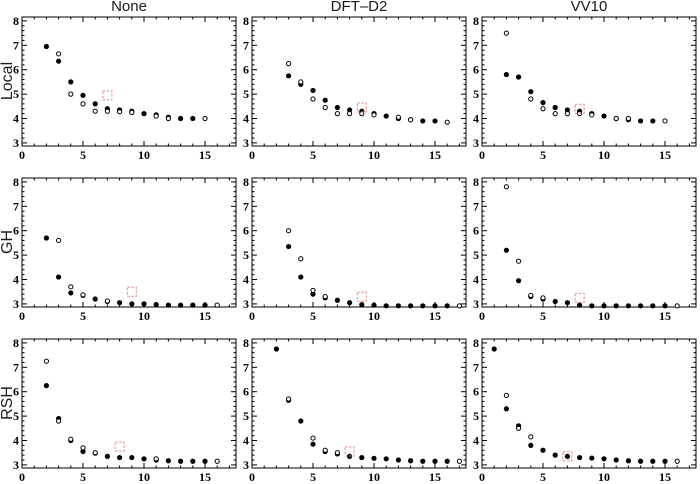 This screenshot has height=484, width=700. I want to click on subplot-rsh-vv10: 0 5 10 15 3 4 5 6 7 8, so click(580, 403).